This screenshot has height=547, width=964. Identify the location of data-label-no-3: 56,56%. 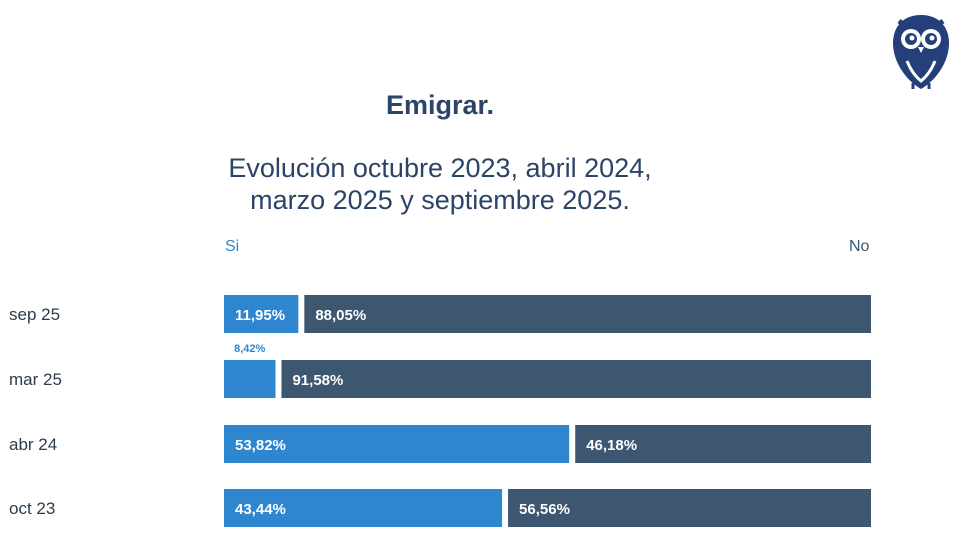
(544, 509).